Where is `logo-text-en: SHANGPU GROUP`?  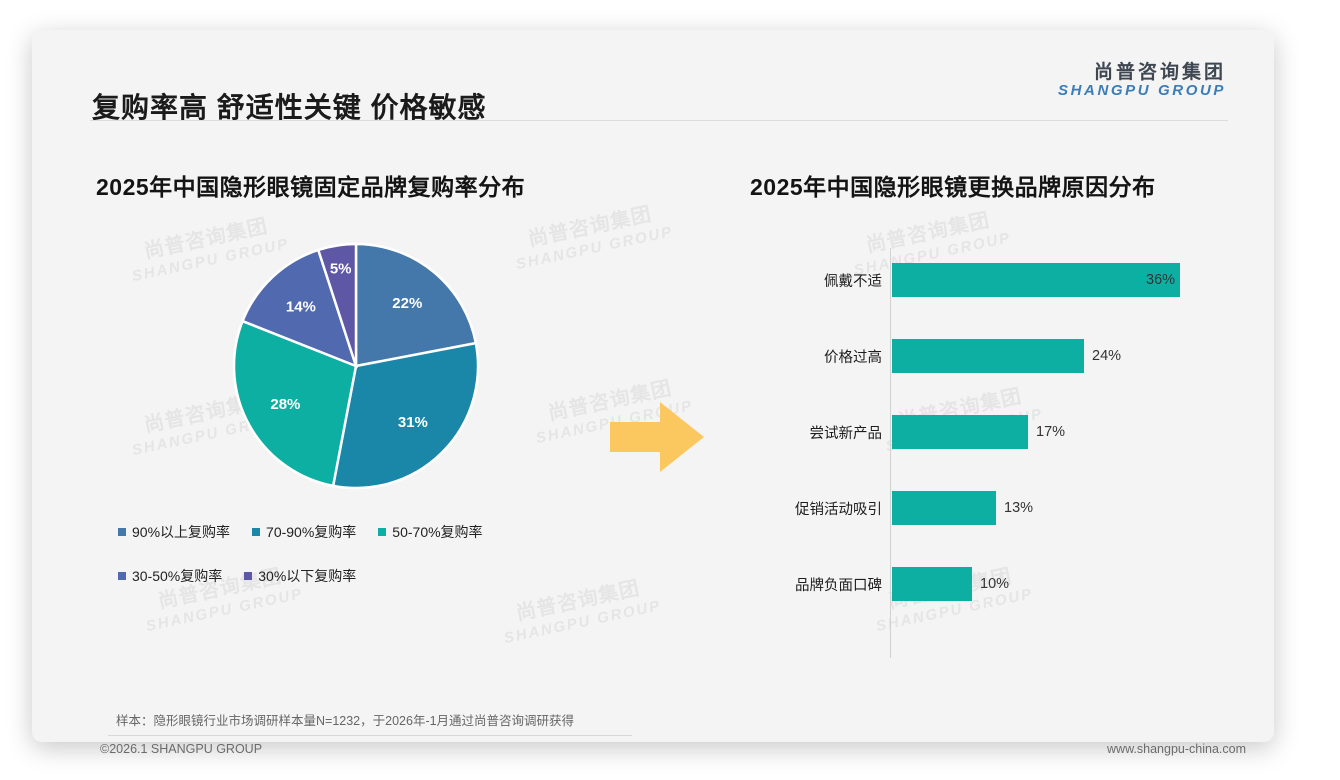 logo-text-en: SHANGPU GROUP is located at coordinates (1142, 91).